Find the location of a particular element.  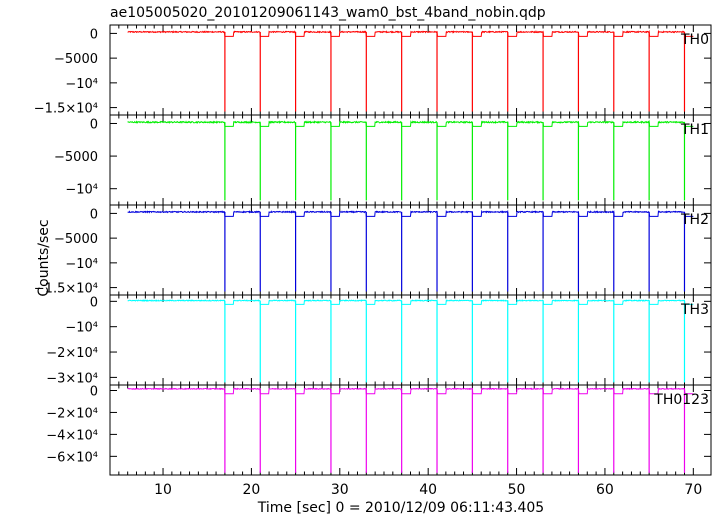

series-line-th0123 is located at coordinates (410, 391).